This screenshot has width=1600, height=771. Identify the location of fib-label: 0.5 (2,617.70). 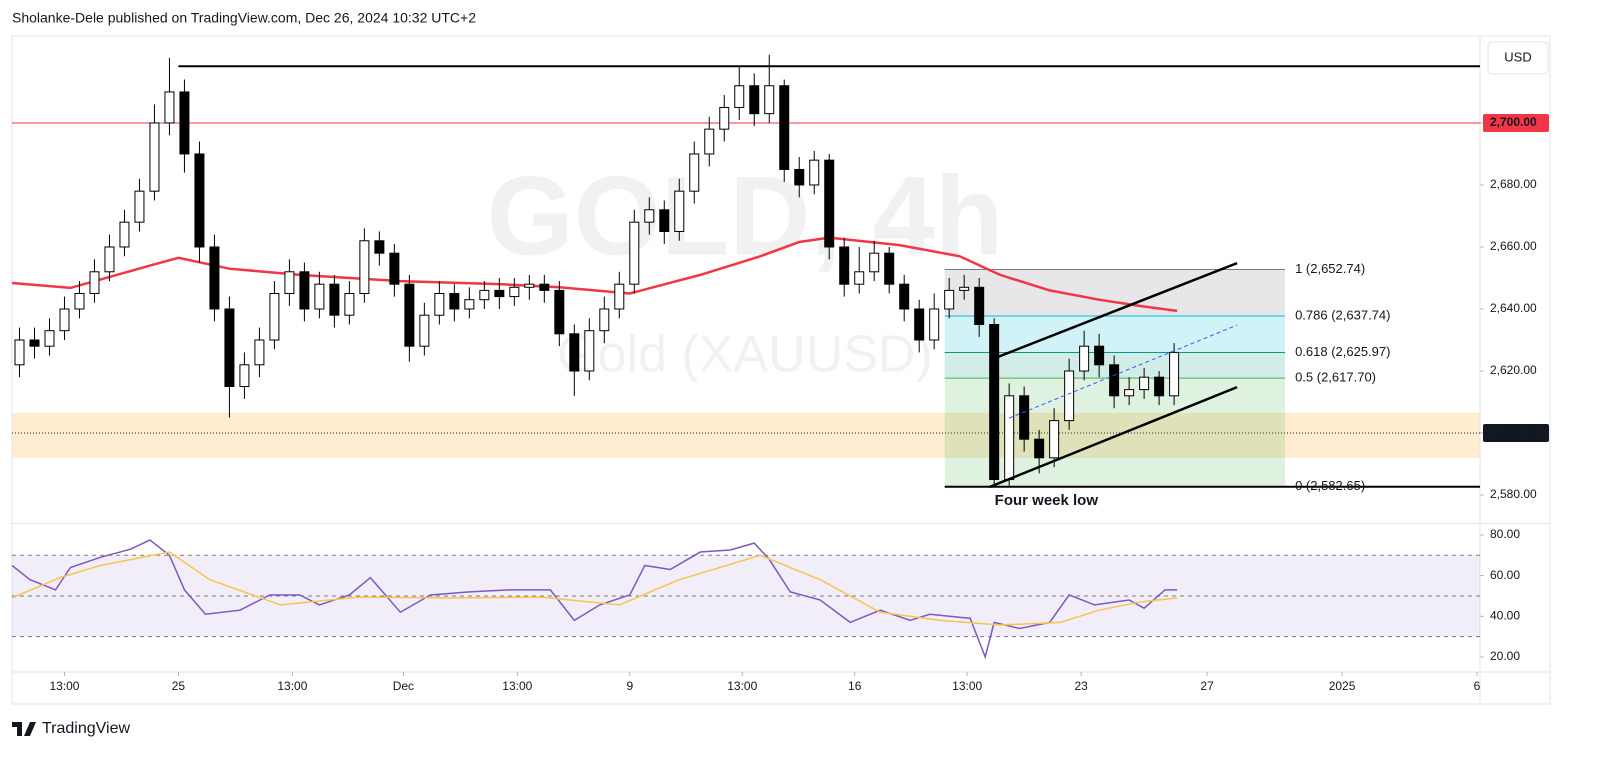
(1335, 377).